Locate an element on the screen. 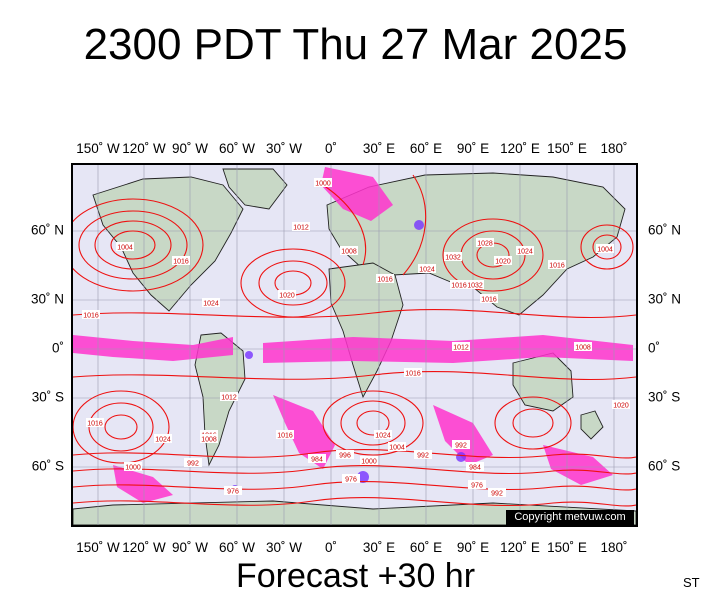 The image size is (711, 600). chart-title: 2300 PDT Thu 27 Mar 2025 is located at coordinates (355, 44).